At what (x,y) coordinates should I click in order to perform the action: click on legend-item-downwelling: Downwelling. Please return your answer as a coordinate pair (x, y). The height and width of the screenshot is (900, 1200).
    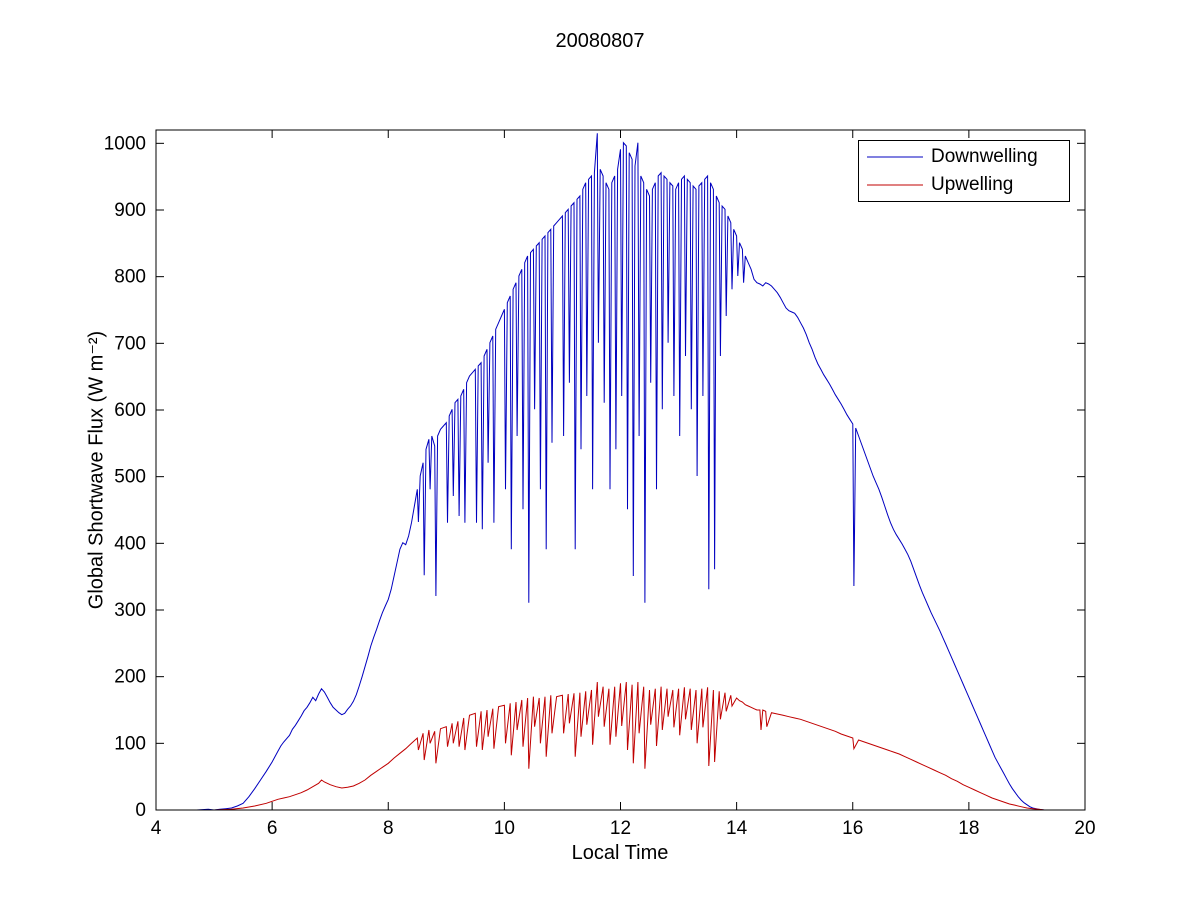
    Looking at the image, I should click on (964, 157).